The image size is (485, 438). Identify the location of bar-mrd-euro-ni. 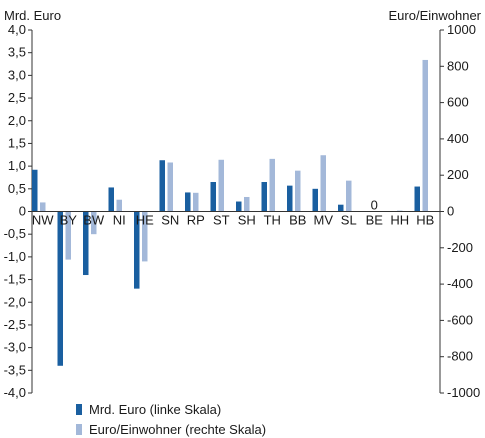
(111, 199).